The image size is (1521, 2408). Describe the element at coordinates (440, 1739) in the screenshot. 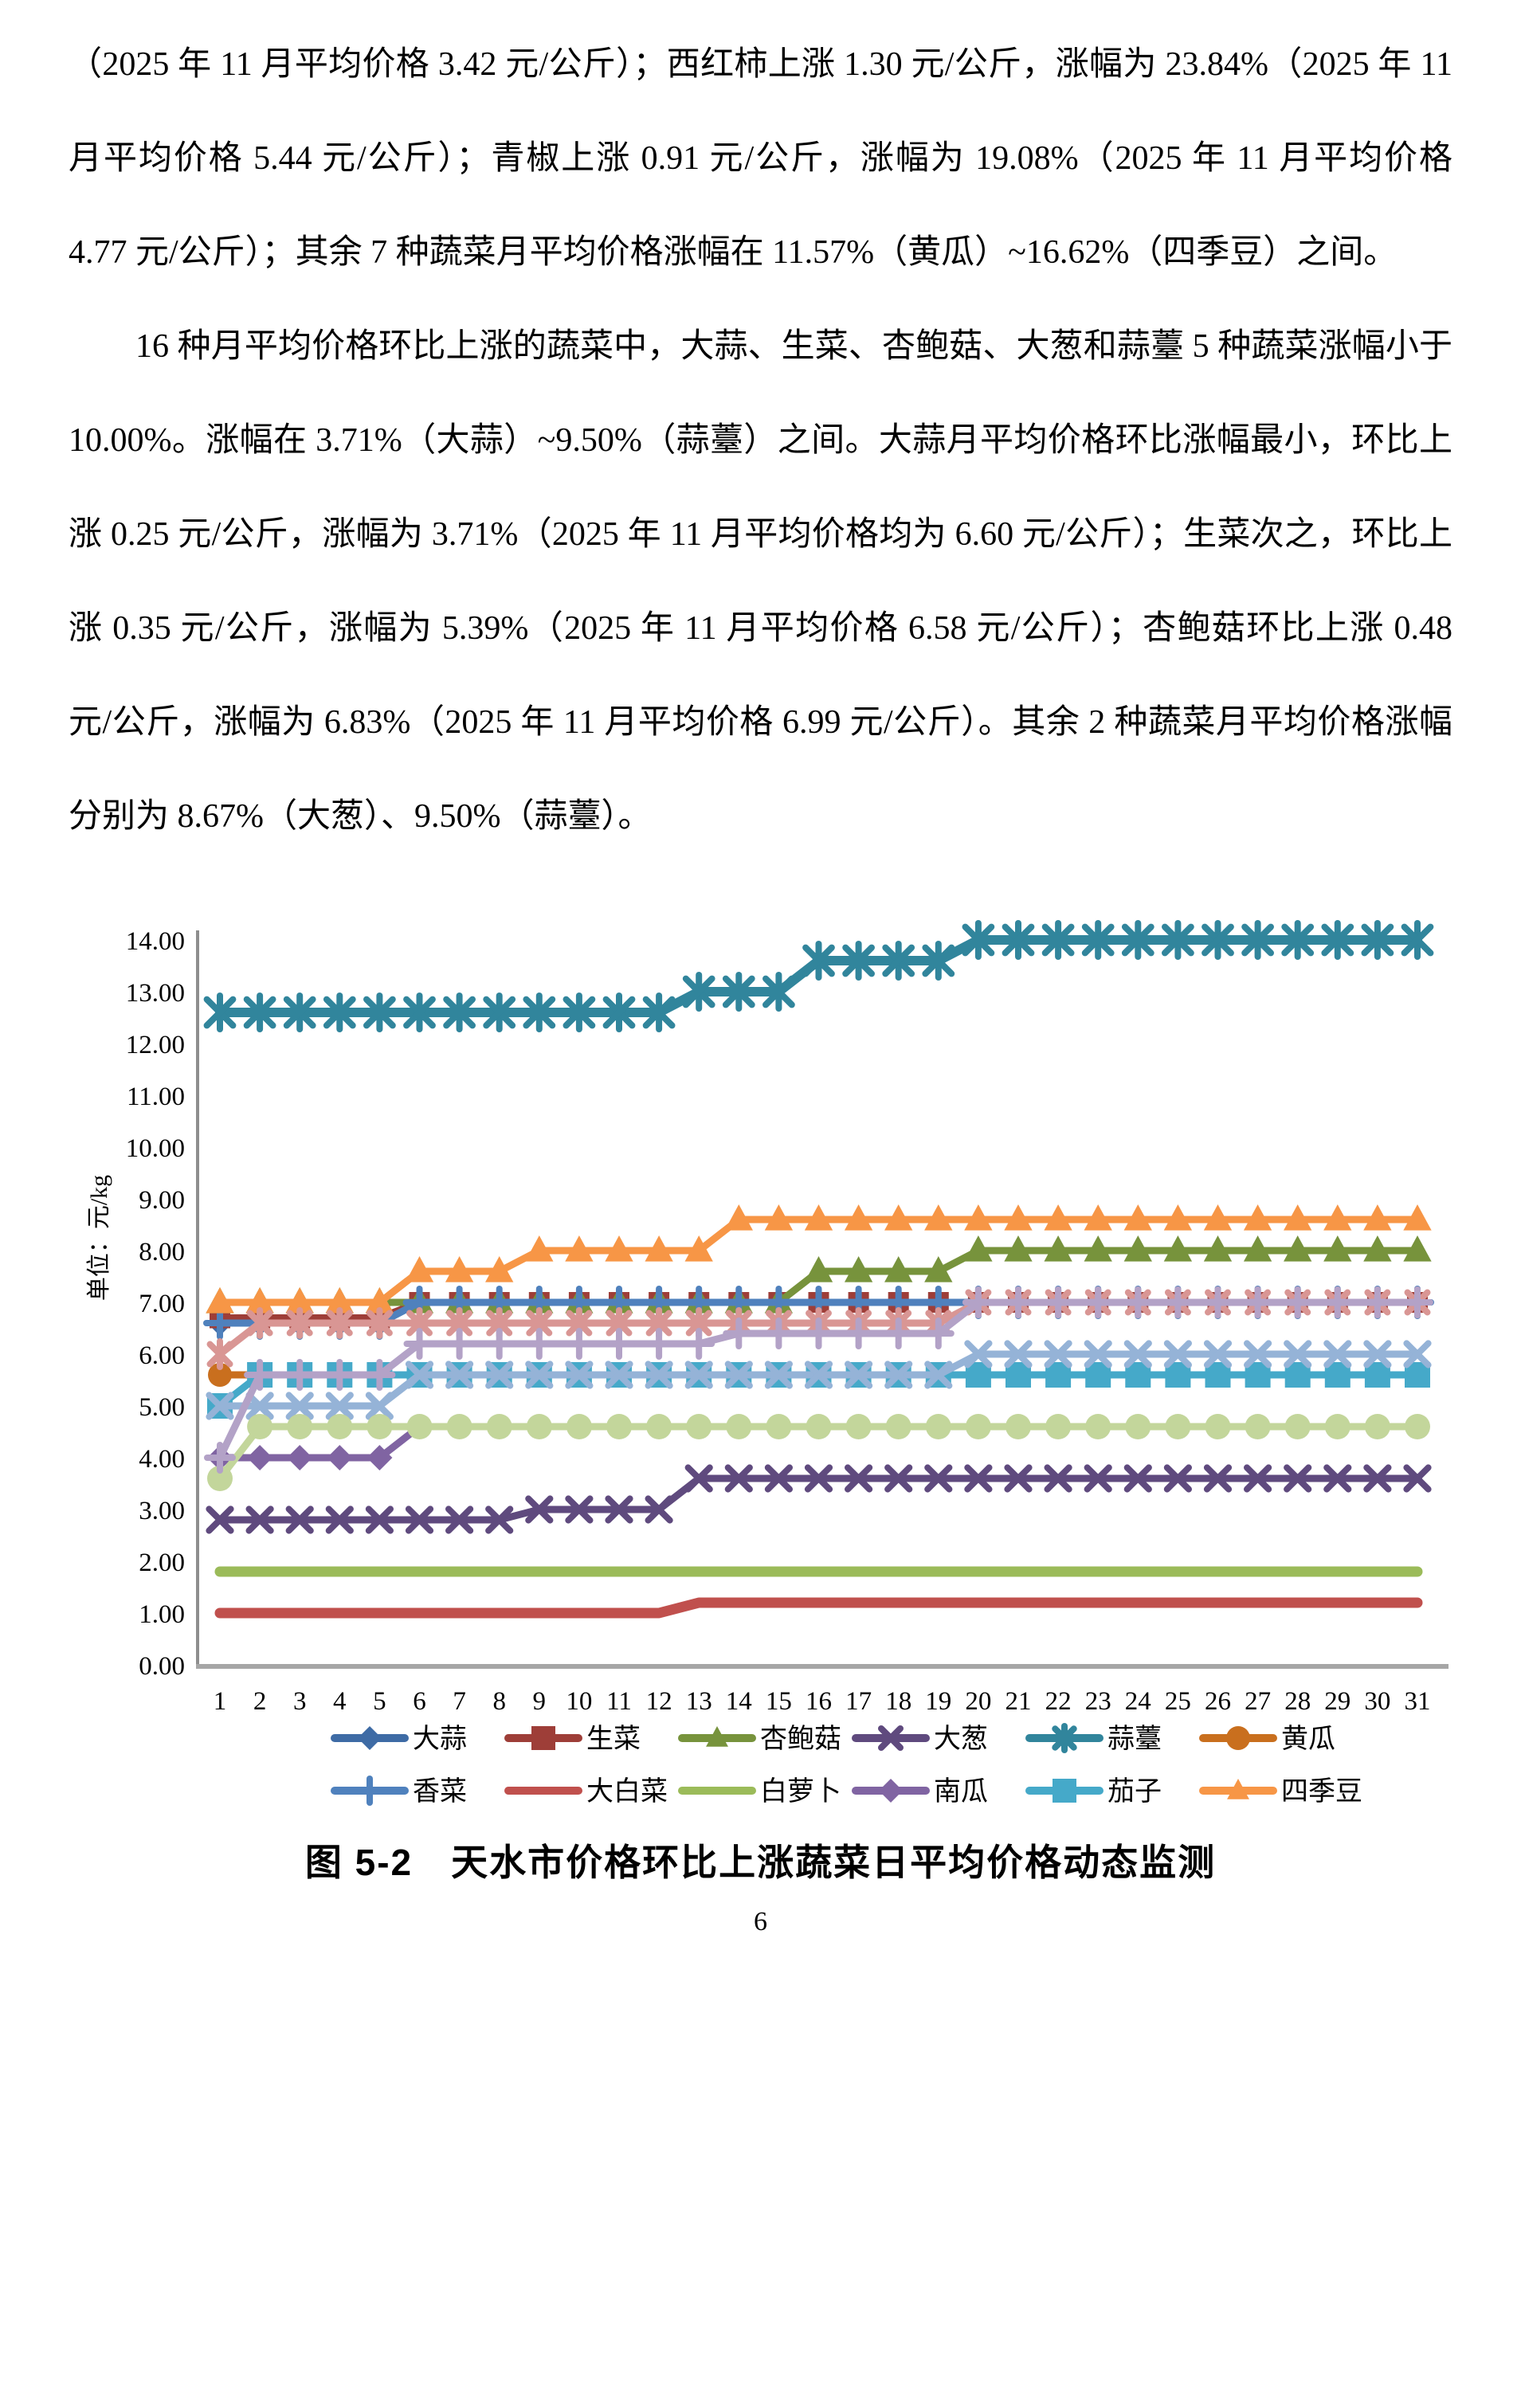

I see `legend-label: 大蒜` at that location.